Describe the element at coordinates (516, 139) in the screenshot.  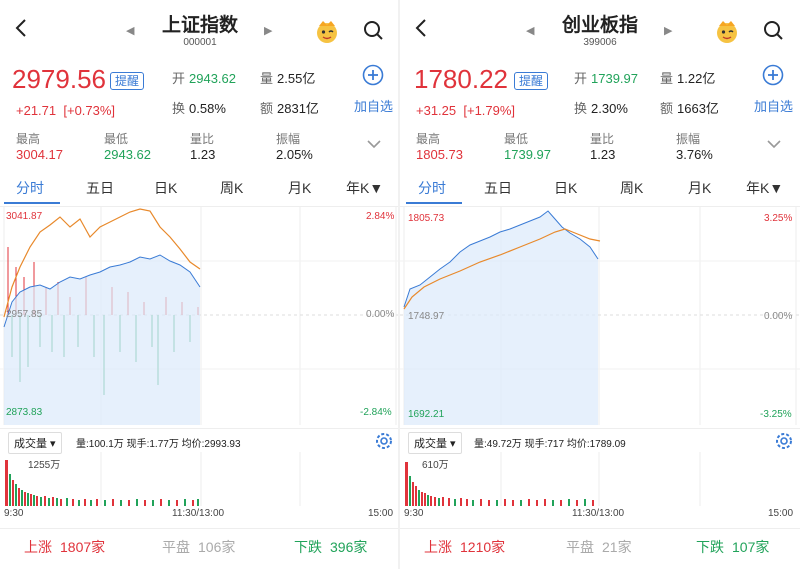
I see `stat-label: 最低` at that location.